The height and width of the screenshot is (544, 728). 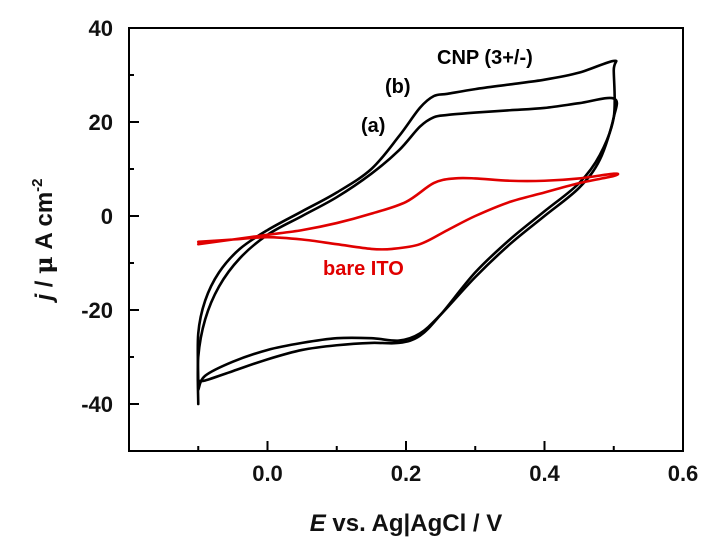 What do you see at coordinates (101, 122) in the screenshot?
I see `y-tick-label: 20` at bounding box center [101, 122].